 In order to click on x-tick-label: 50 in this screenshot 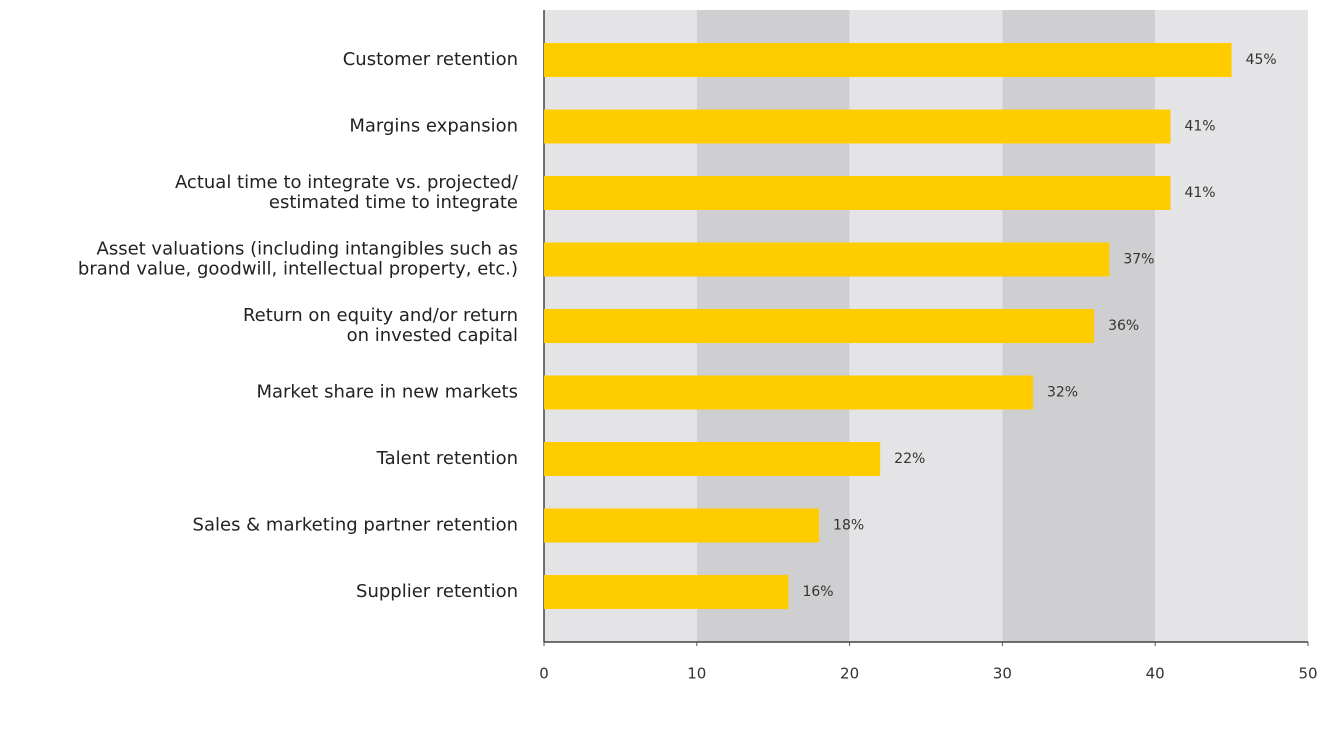, I will do `click(1307, 674)`.